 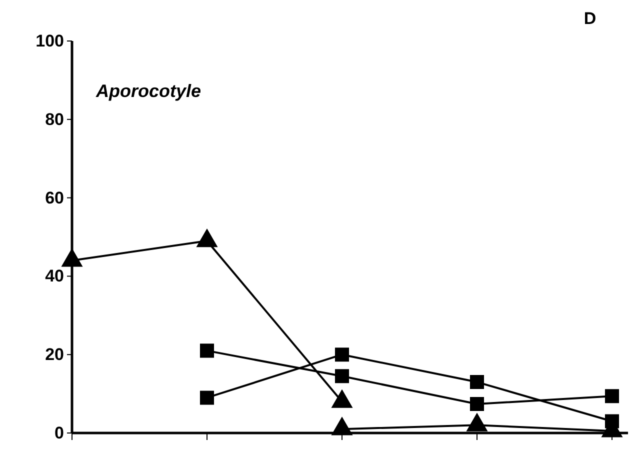 I want to click on y-tick-label: 20, so click(x=54, y=354).